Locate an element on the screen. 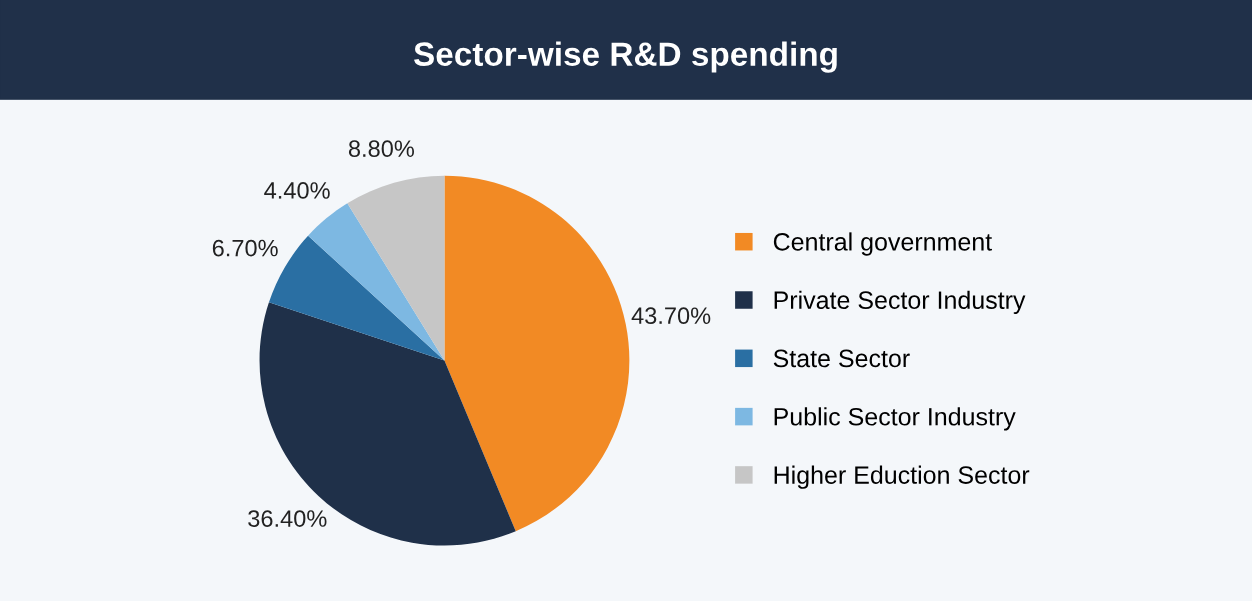 This screenshot has height=601, width=1252. data-label: 6.70% is located at coordinates (245, 248).